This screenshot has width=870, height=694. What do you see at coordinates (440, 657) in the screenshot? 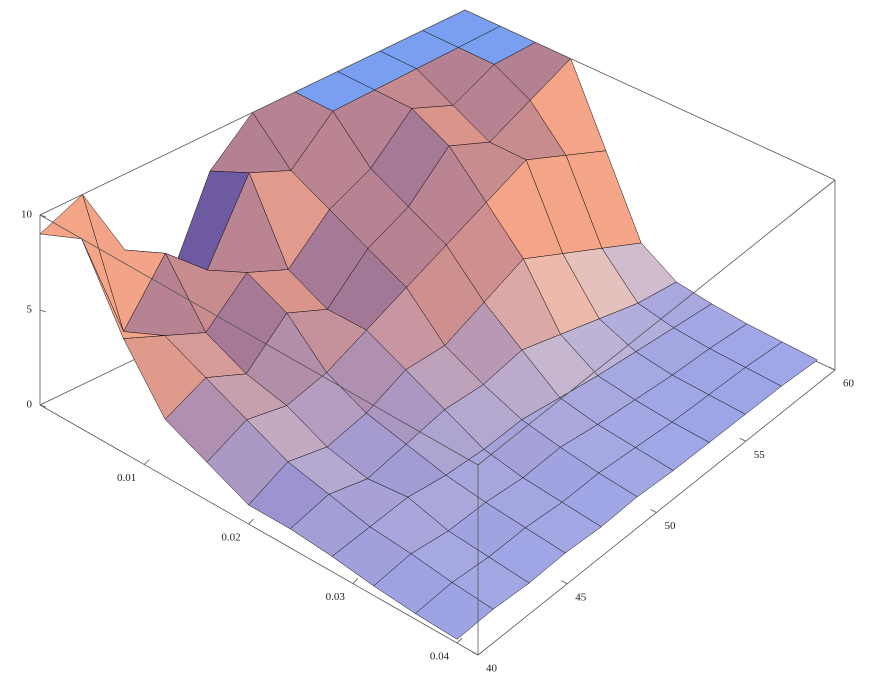
I see `x-tick-label: 0.04` at bounding box center [440, 657].